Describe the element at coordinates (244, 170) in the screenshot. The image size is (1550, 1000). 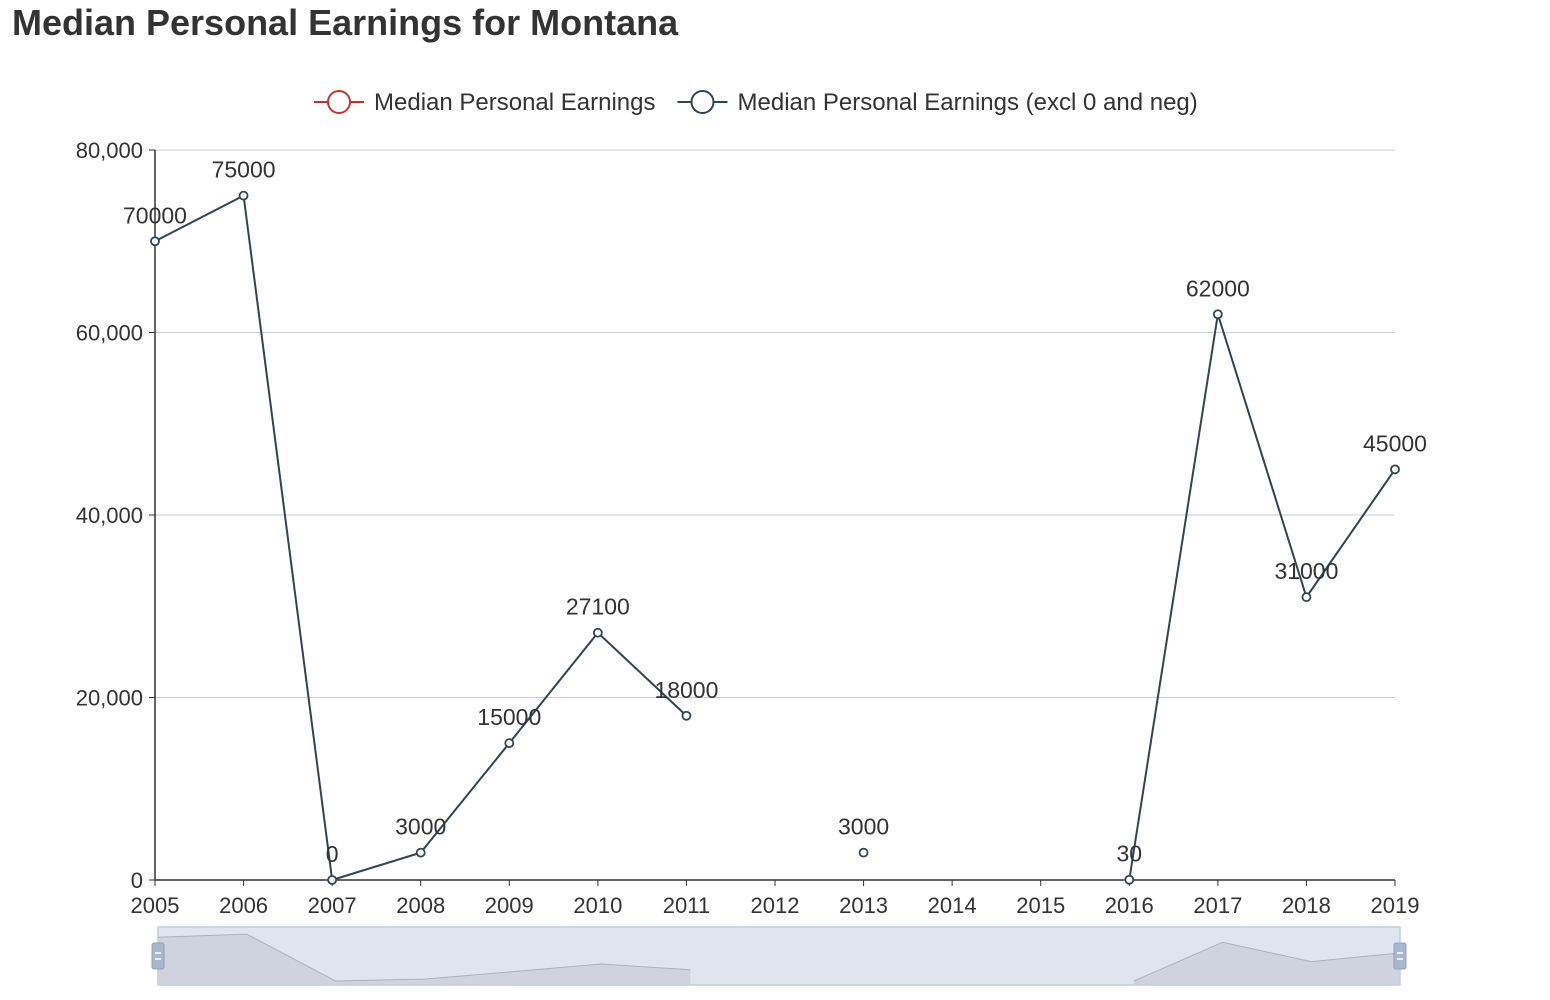
I see `data-label: 75000` at that location.